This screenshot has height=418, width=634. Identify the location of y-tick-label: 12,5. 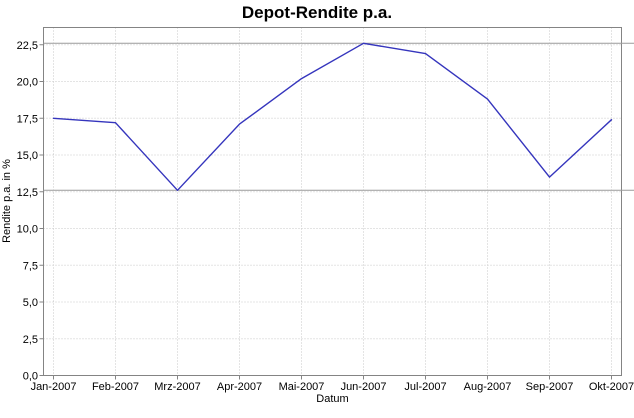
(27, 193).